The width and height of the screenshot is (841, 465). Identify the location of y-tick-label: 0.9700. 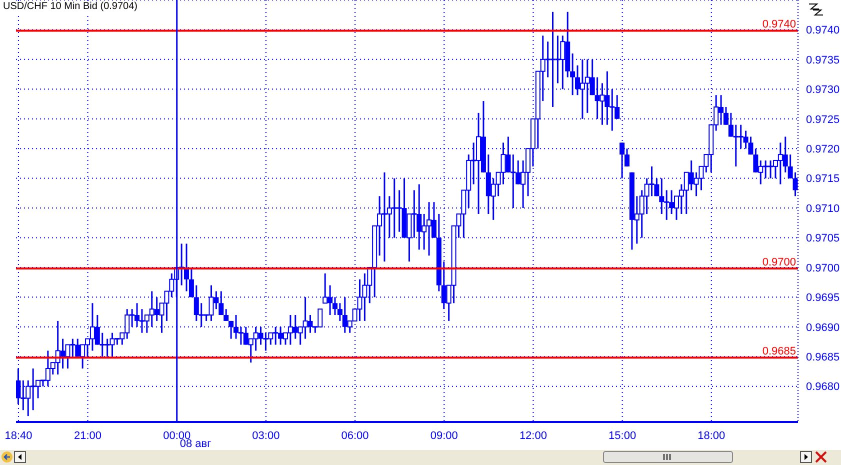
(823, 268).